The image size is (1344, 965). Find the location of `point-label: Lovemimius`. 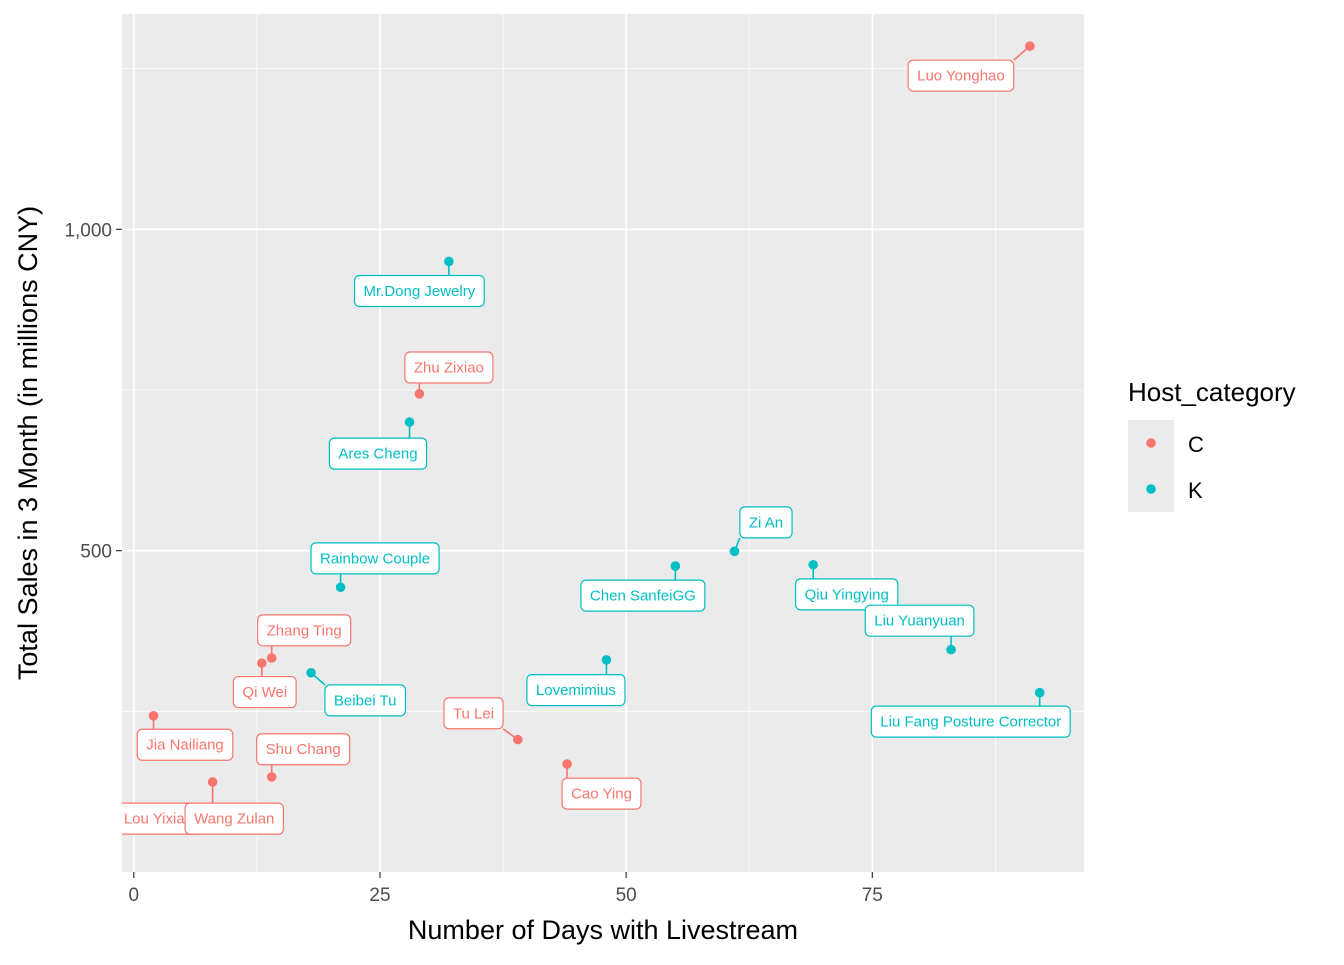

point-label: Lovemimius is located at coordinates (576, 690).